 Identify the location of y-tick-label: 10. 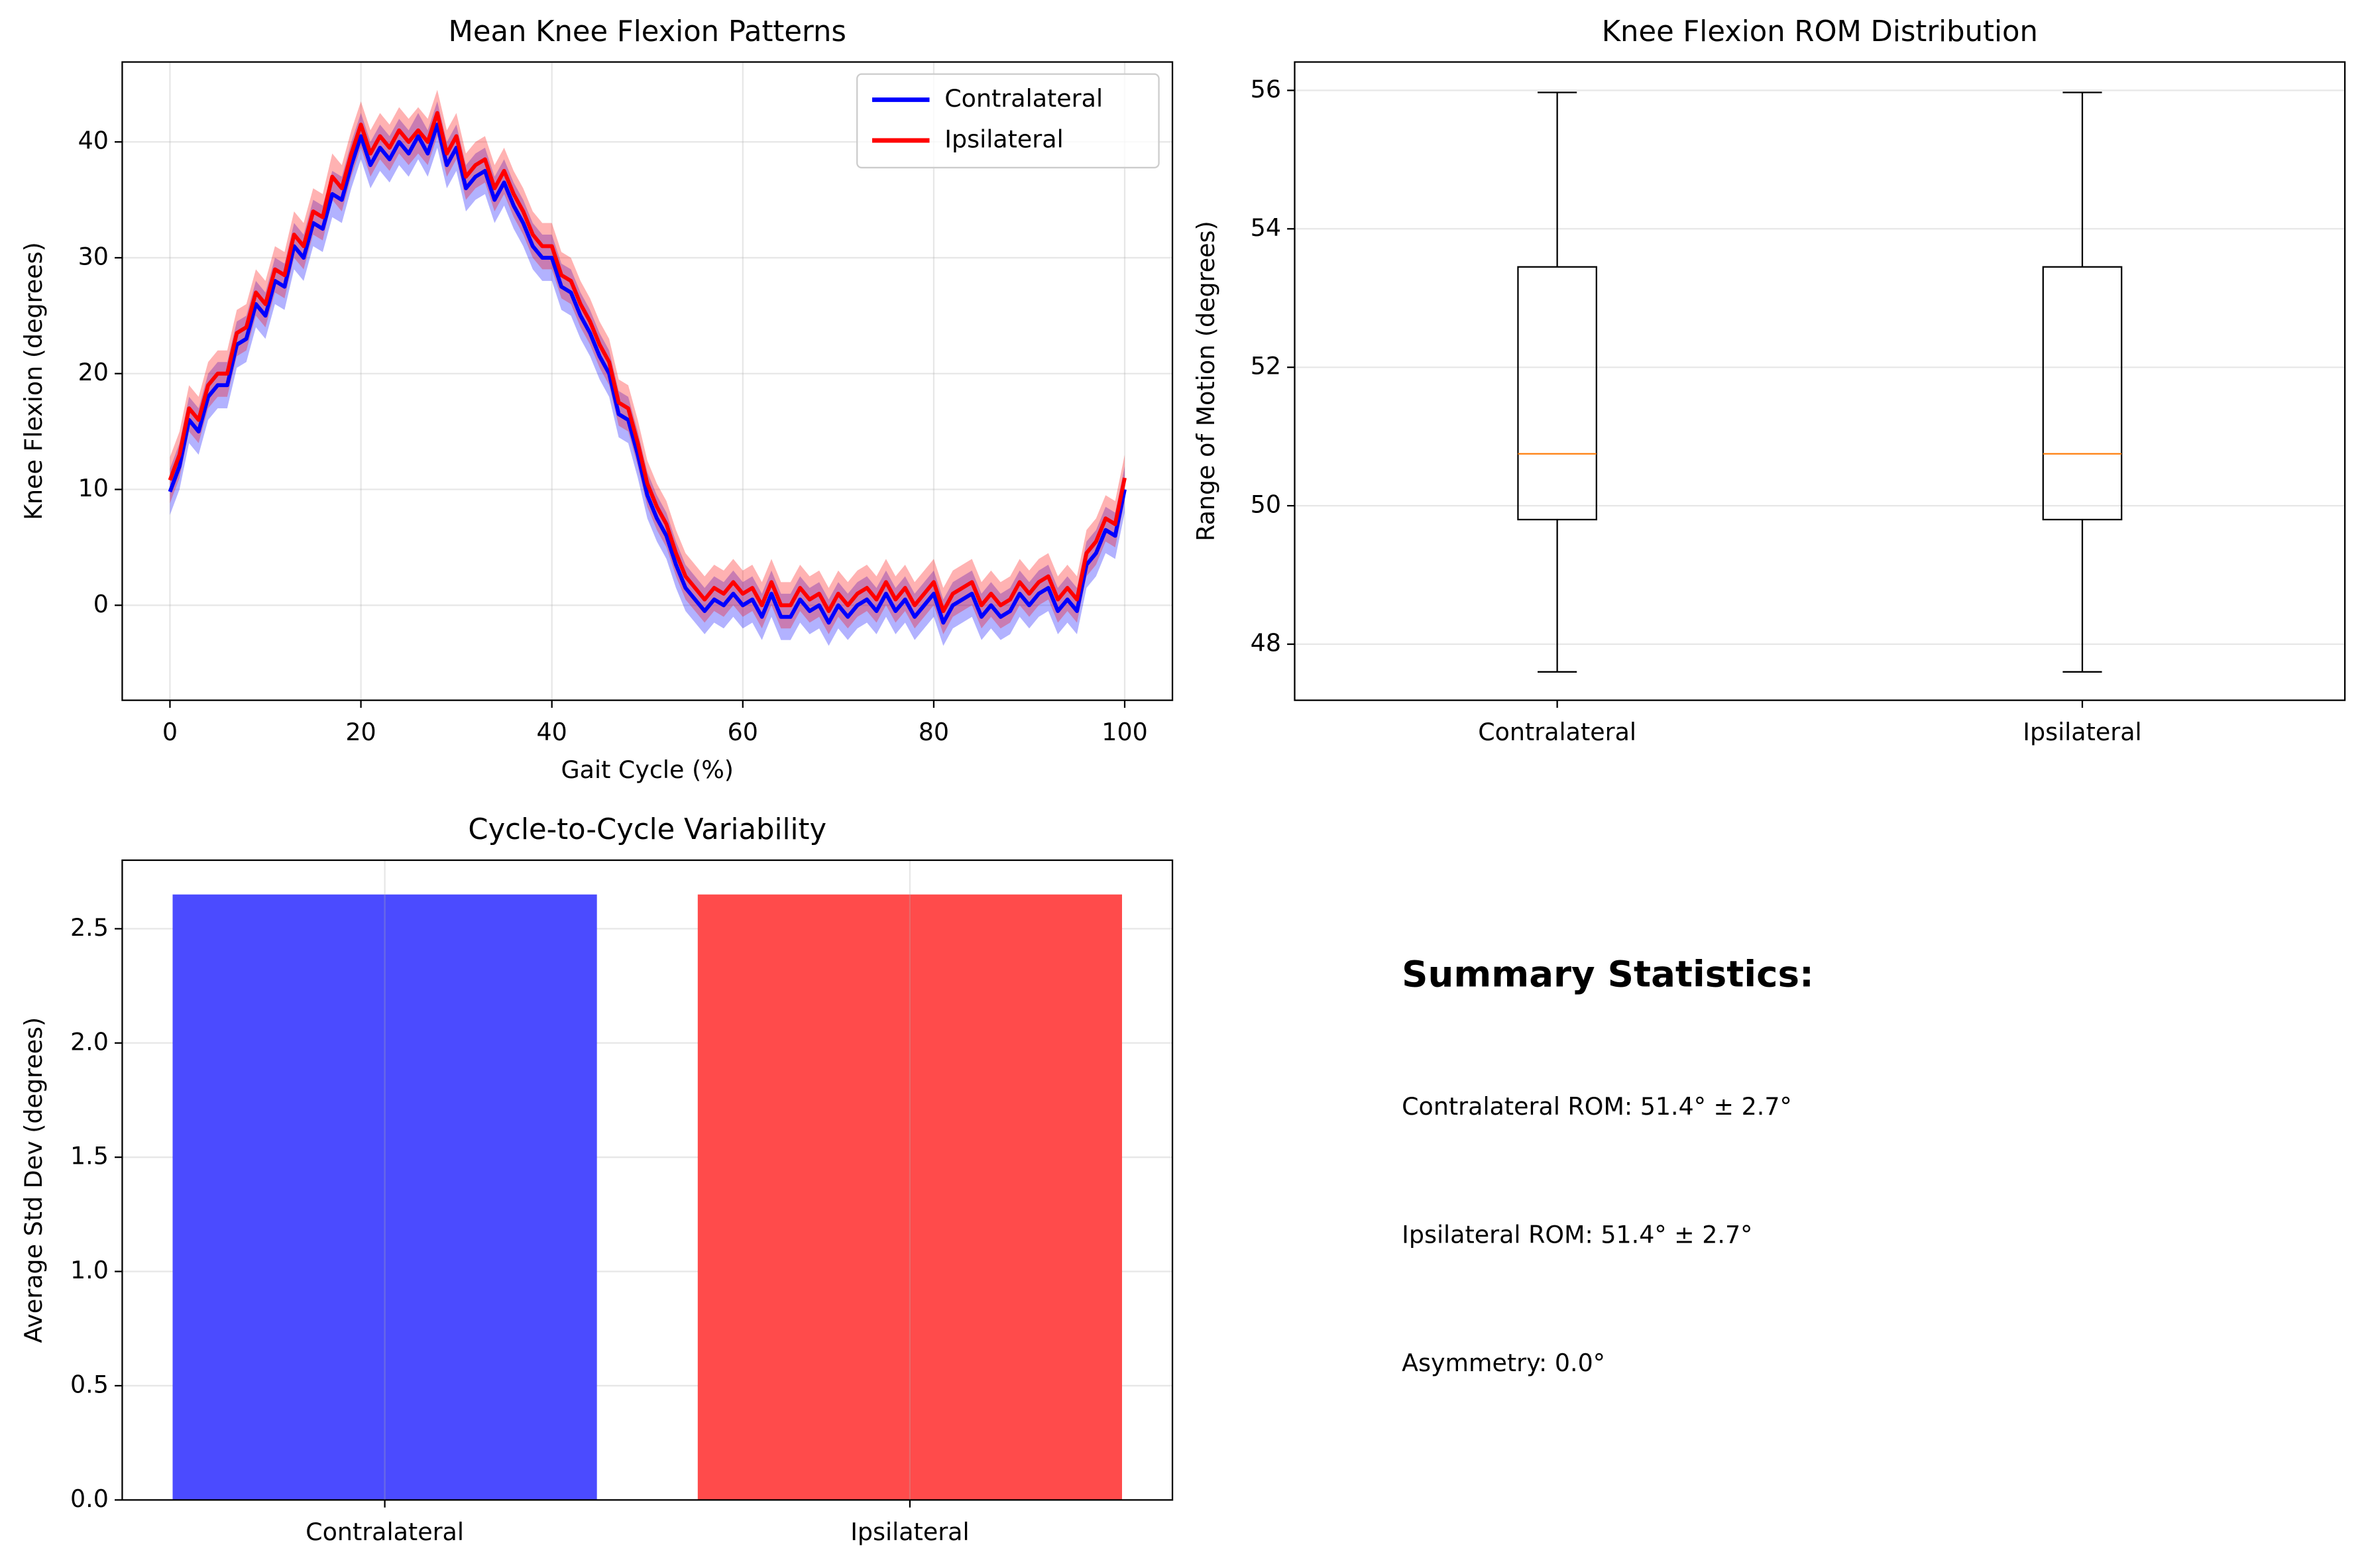
(93, 488).